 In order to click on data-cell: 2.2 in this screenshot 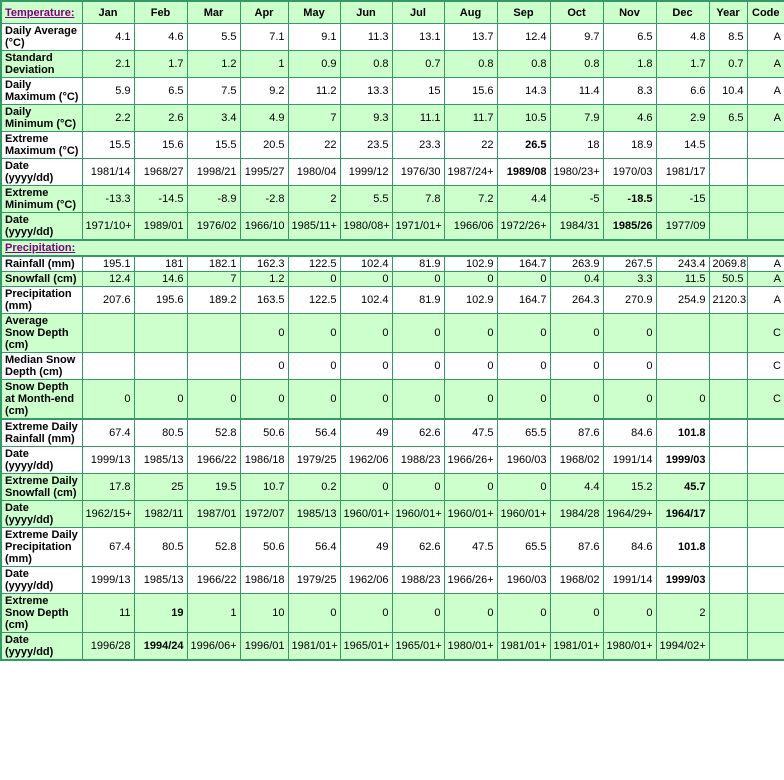, I will do `click(108, 118)`.